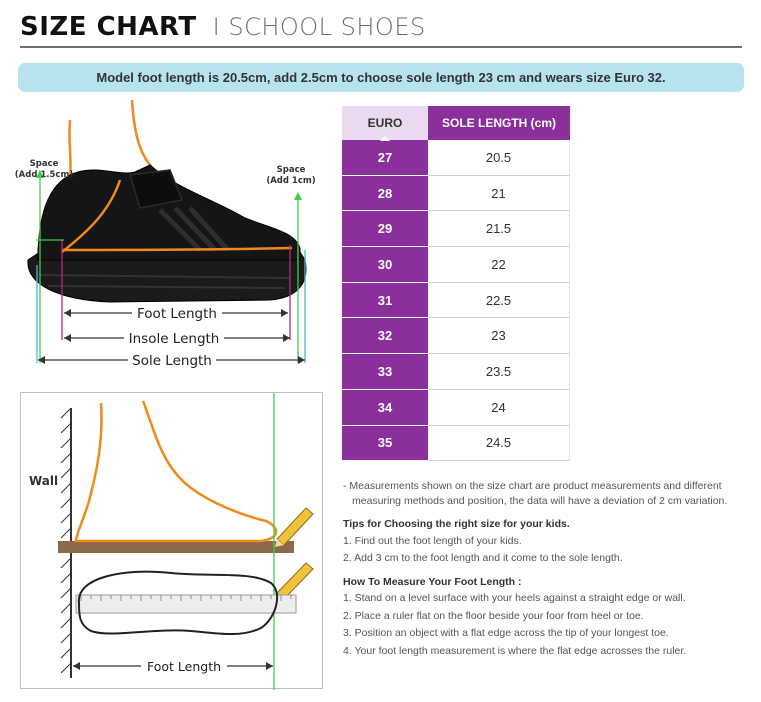 The width and height of the screenshot is (761, 702). What do you see at coordinates (177, 314) in the screenshot?
I see `foot-length-label: Foot Length` at bounding box center [177, 314].